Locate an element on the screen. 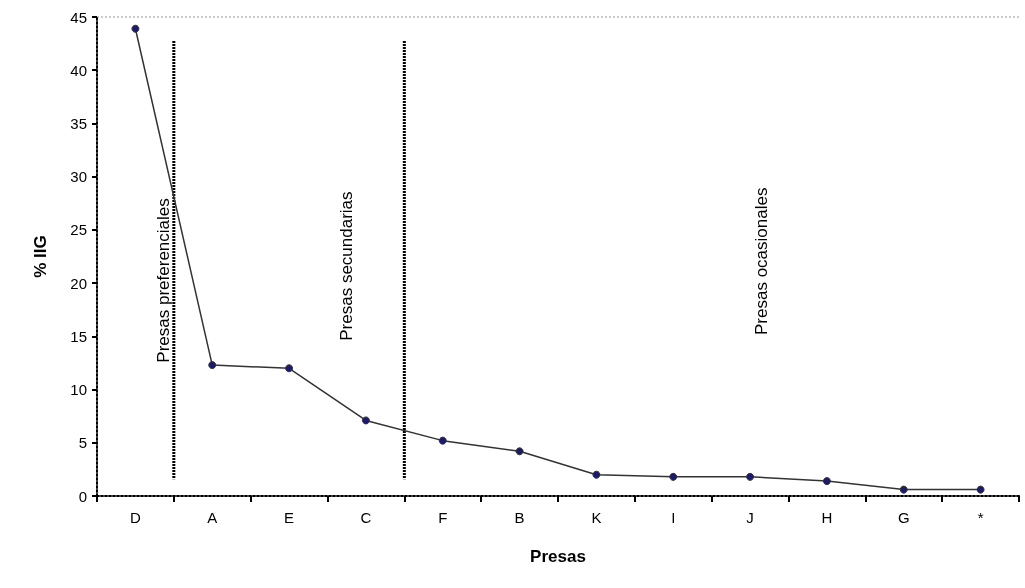 Image resolution: width=1025 pixels, height=588 pixels. y-tick-label: 25 is located at coordinates (78, 230).